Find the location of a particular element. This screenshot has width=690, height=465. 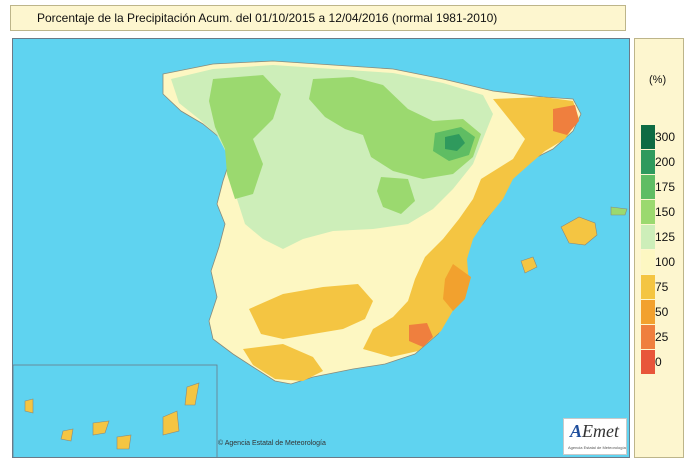

balearic-ibiza is located at coordinates (529, 265).